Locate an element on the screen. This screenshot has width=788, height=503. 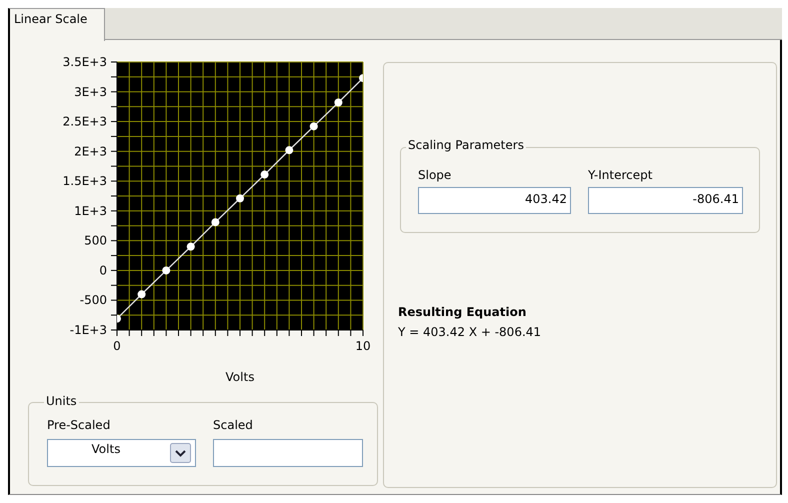
text: Linear Scale is located at coordinates (51, 19).